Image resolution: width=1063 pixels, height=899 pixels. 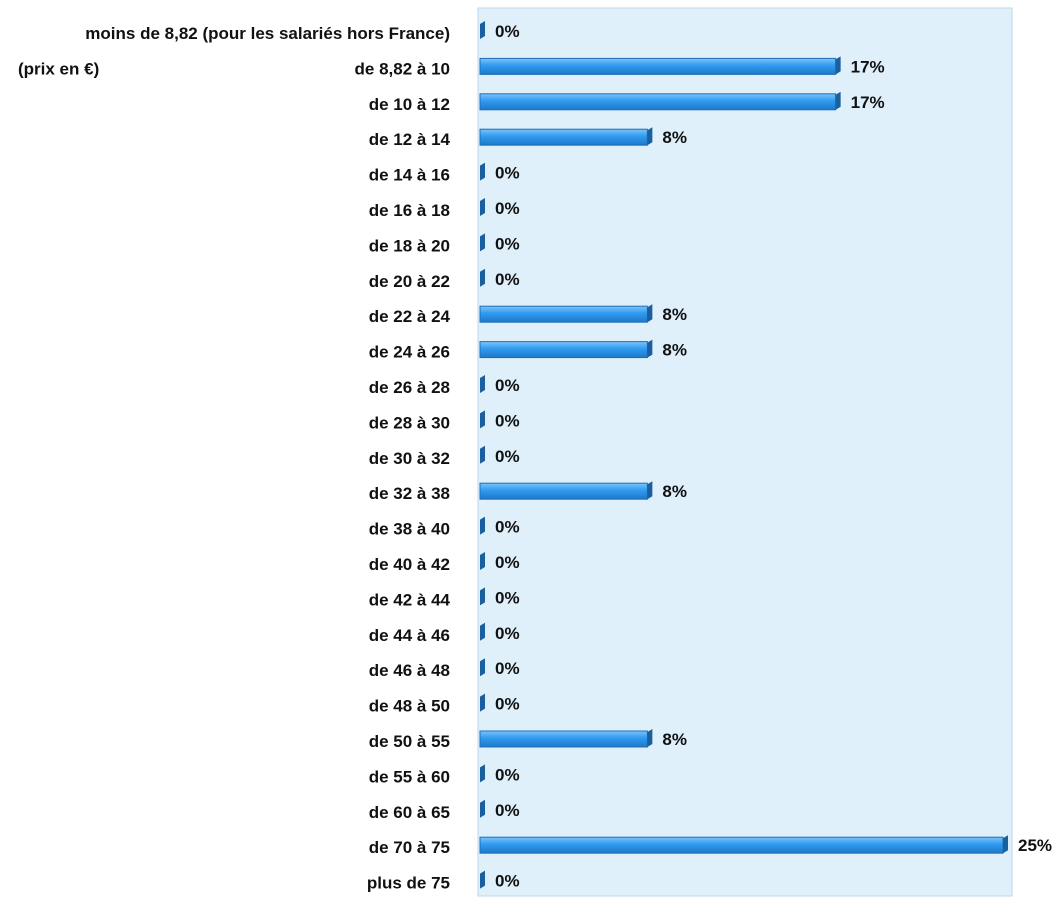 What do you see at coordinates (409, 104) in the screenshot?
I see `category-label: de 10 à 12` at bounding box center [409, 104].